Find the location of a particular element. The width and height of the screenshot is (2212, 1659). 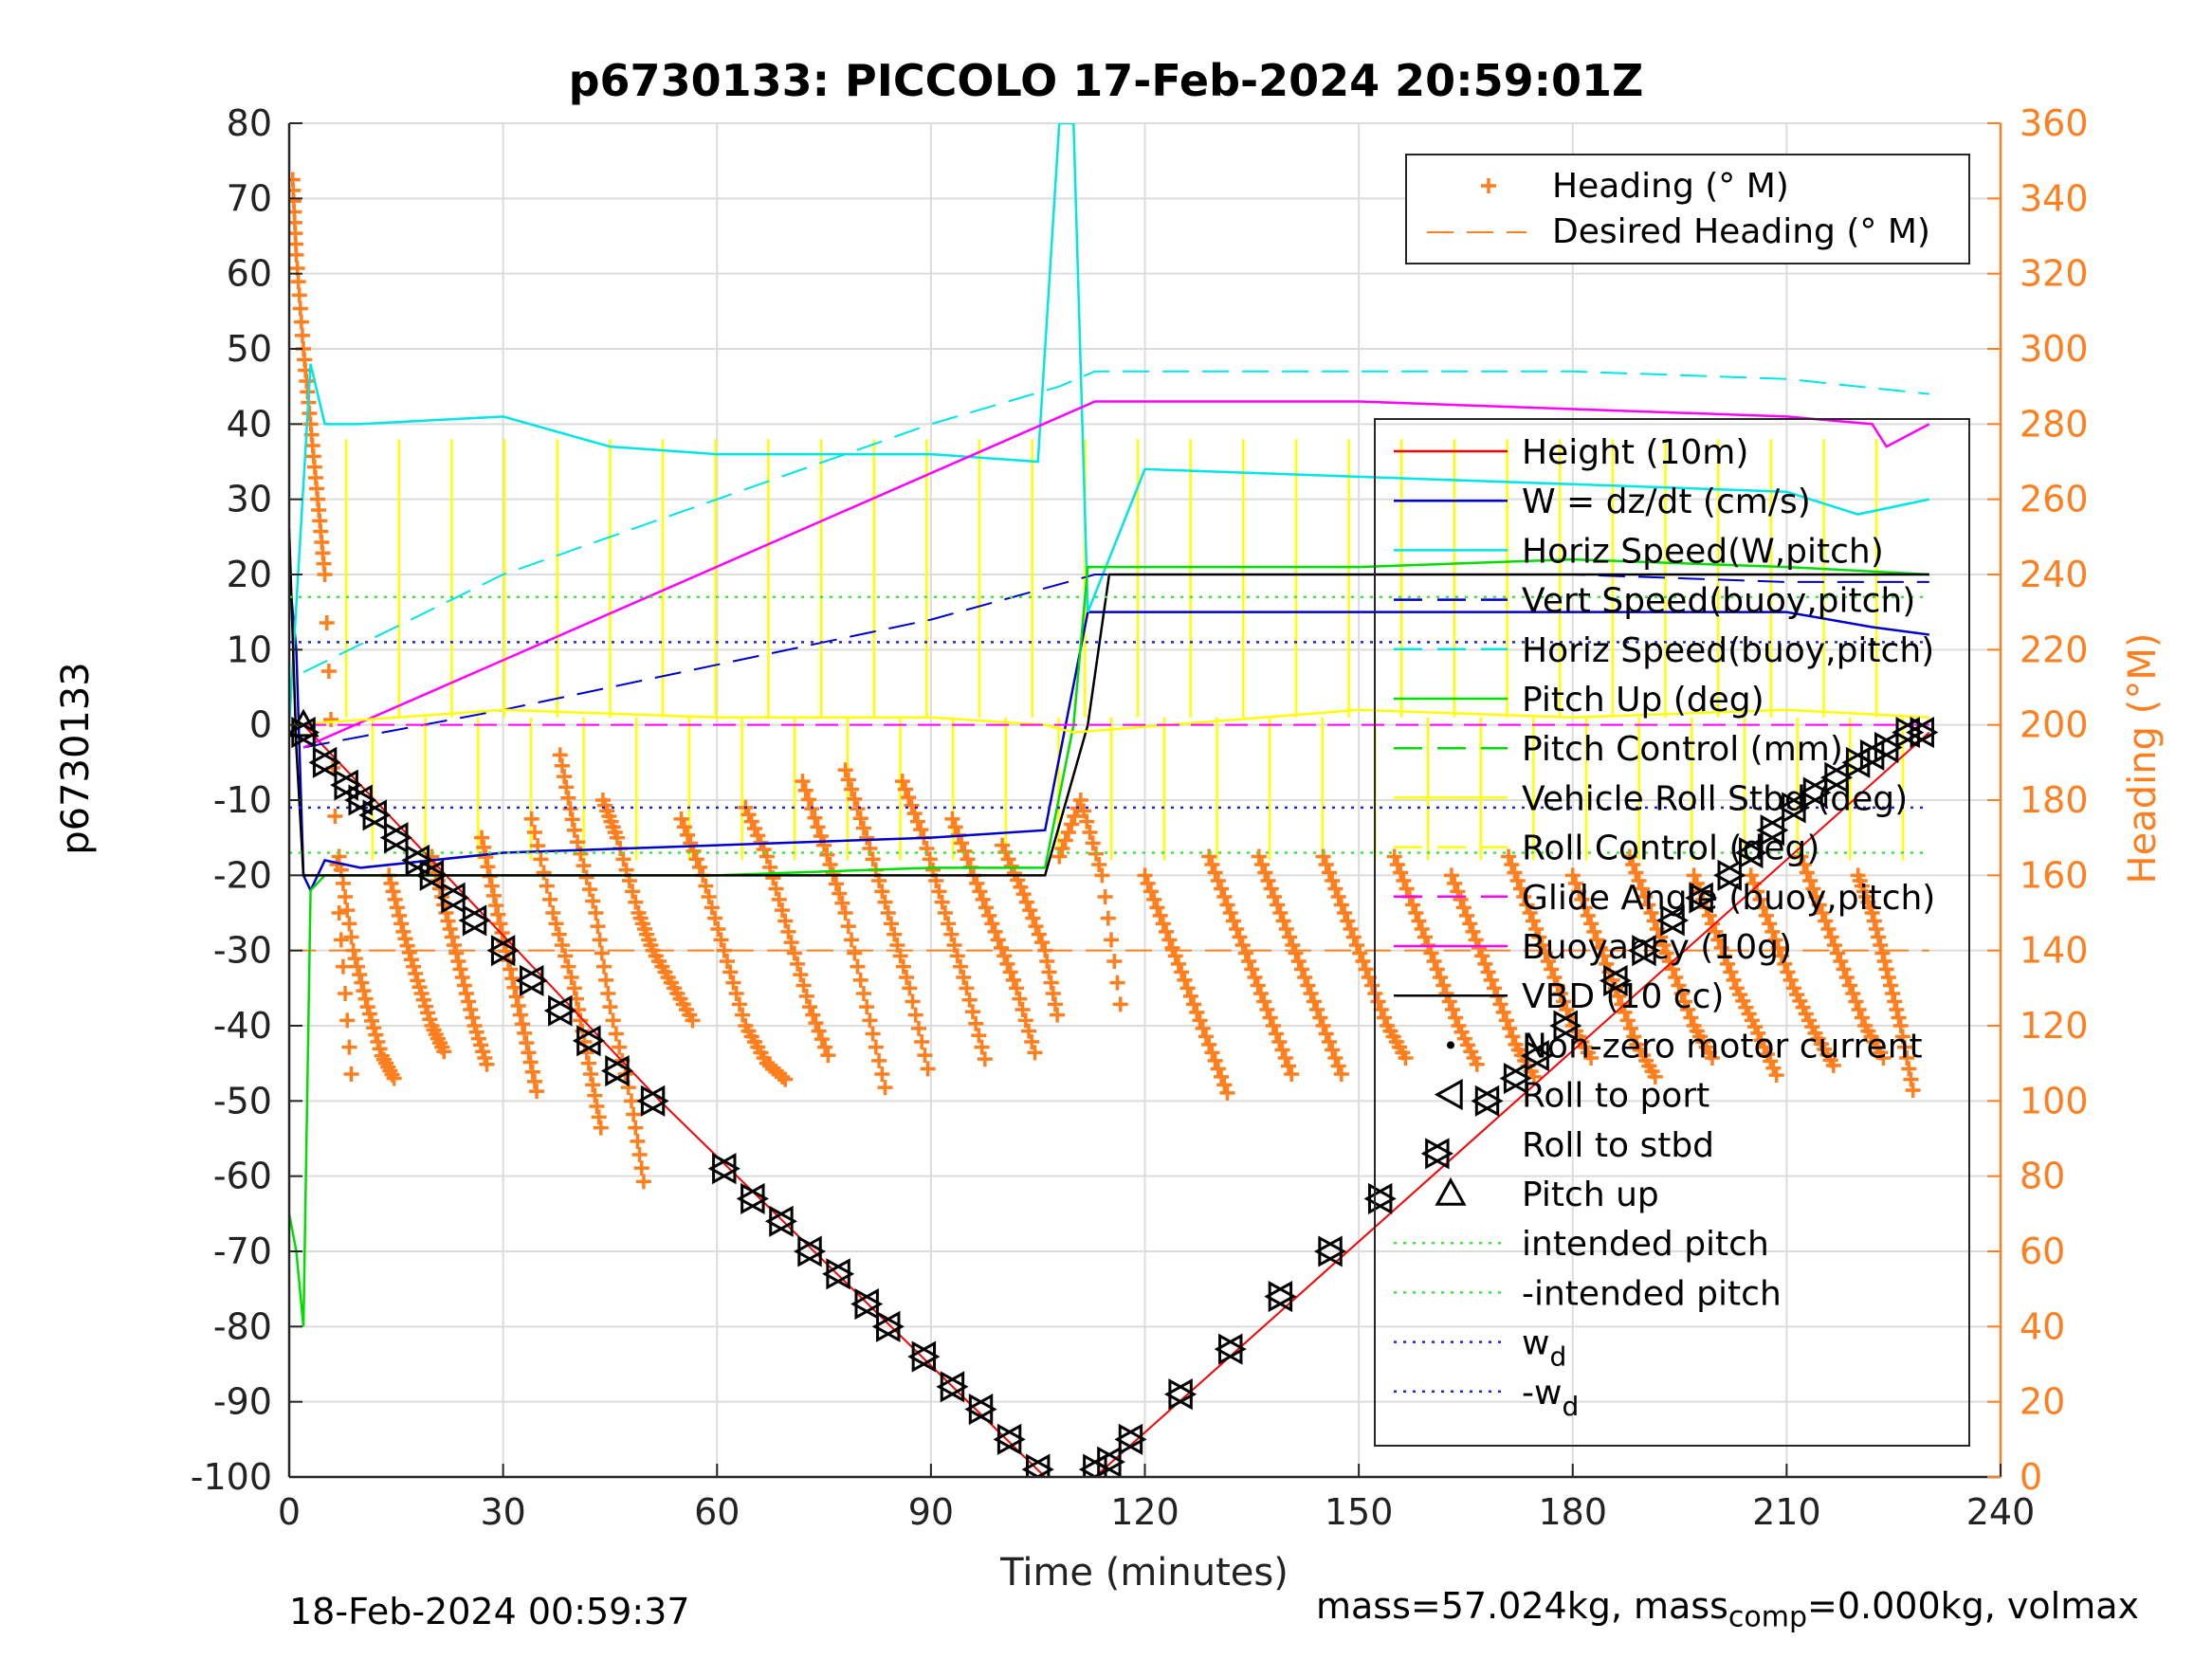

x-tick-label: 30 is located at coordinates (502, 1512).